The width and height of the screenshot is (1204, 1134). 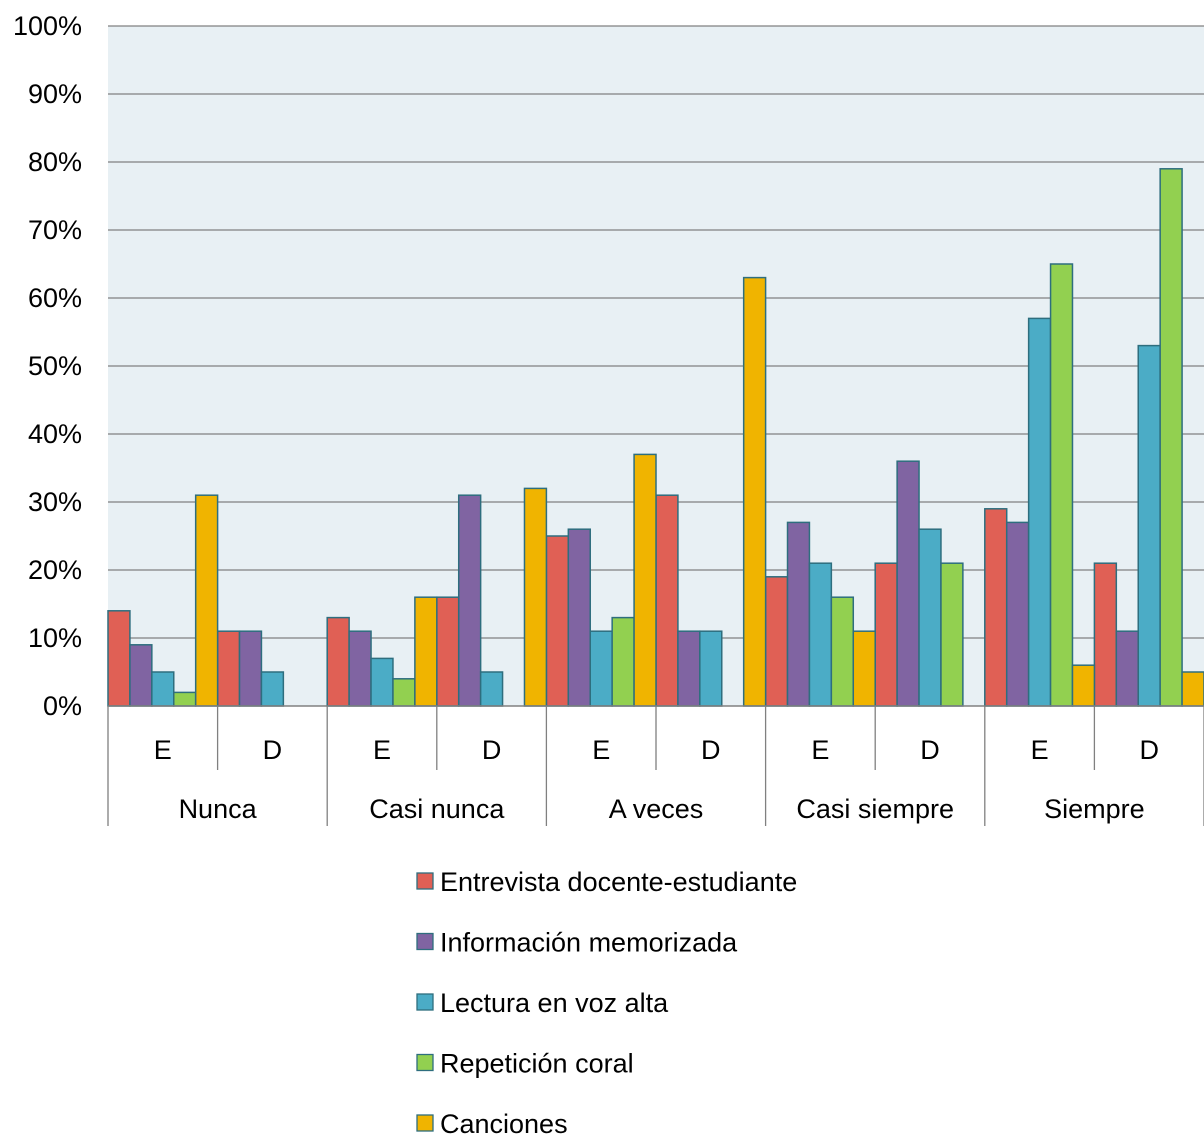 What do you see at coordinates (1094, 809) in the screenshot?
I see `x-group-label: Siempre` at bounding box center [1094, 809].